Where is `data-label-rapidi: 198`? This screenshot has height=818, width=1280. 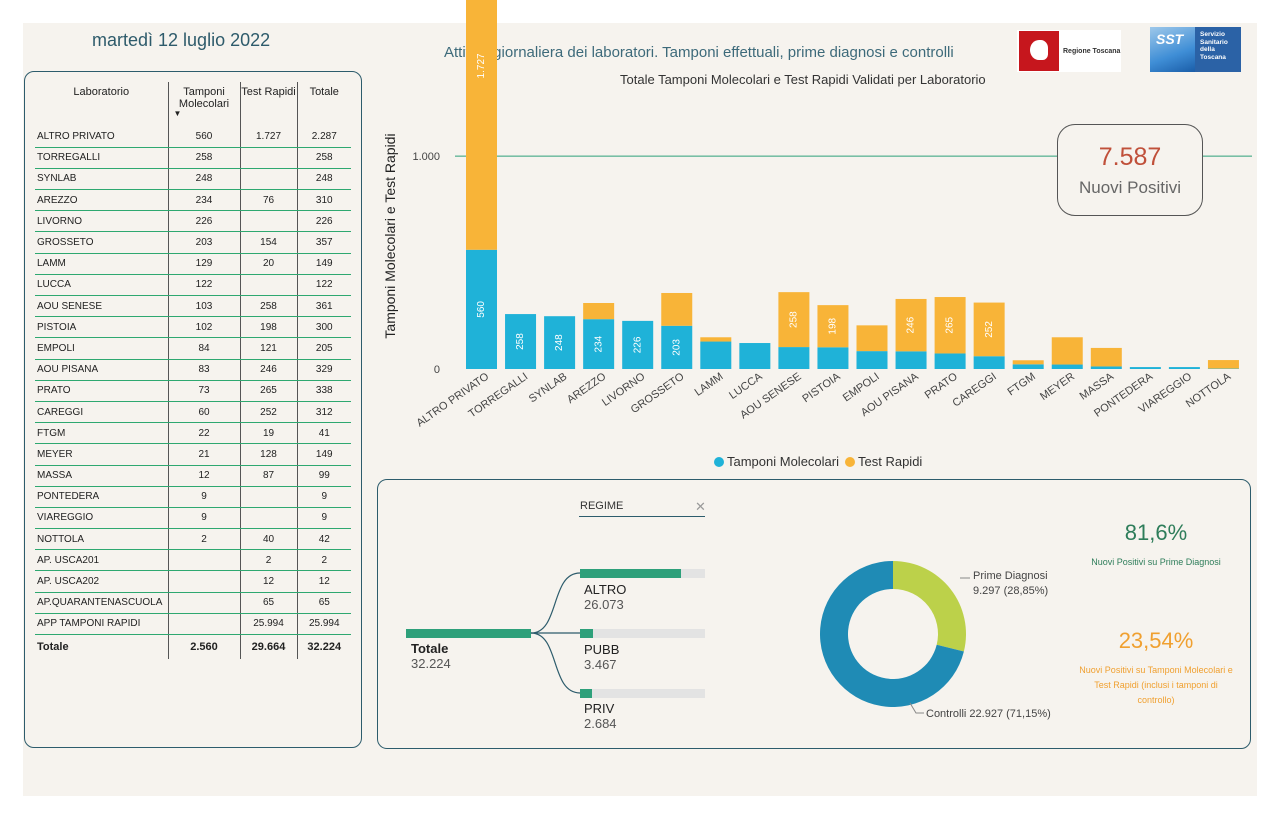 data-label-rapidi: 198 is located at coordinates (833, 325).